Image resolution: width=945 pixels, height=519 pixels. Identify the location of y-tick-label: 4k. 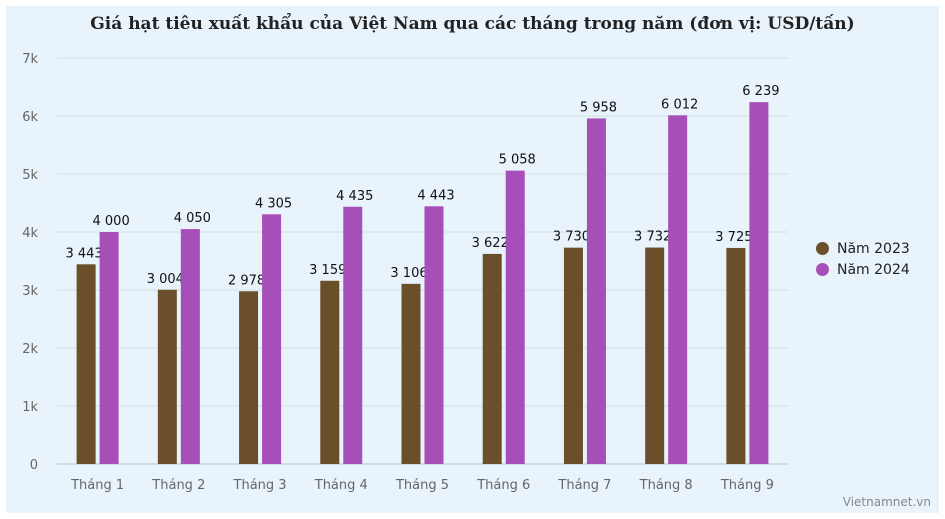
(30, 233).